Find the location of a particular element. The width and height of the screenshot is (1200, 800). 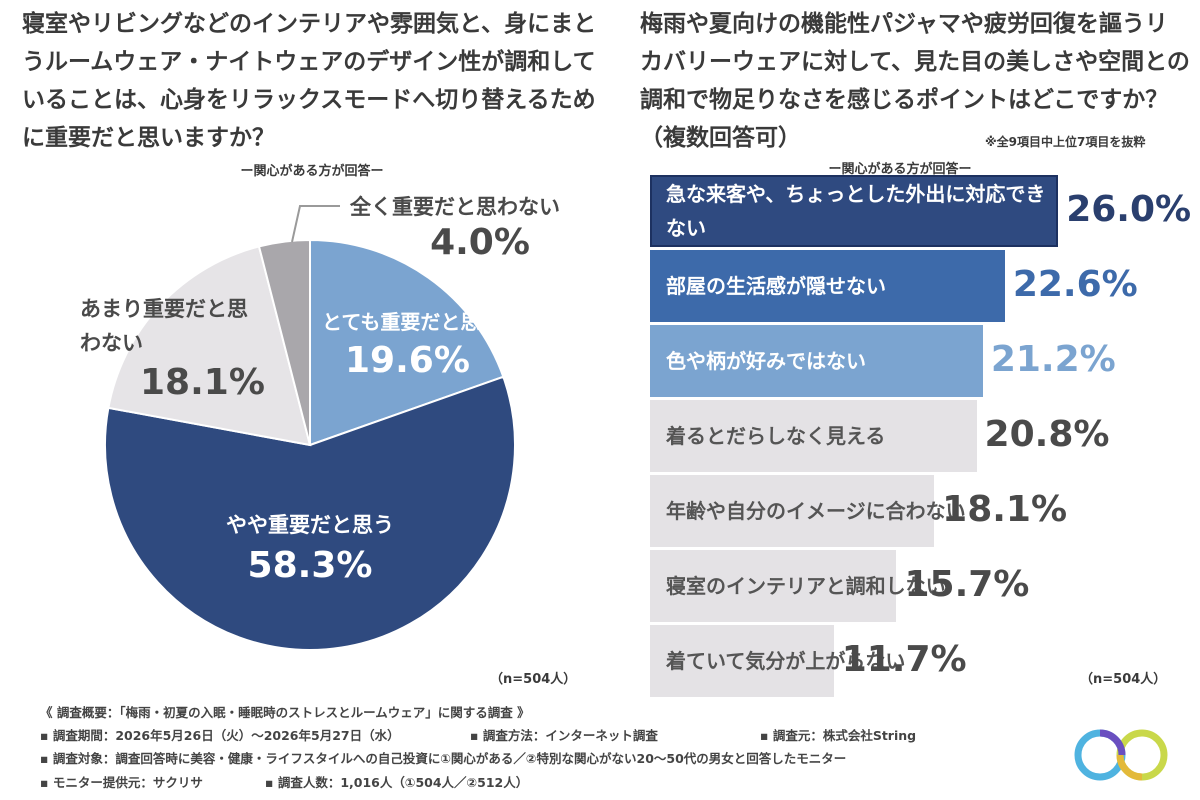

value-label: 22.6% is located at coordinates (1075, 284).